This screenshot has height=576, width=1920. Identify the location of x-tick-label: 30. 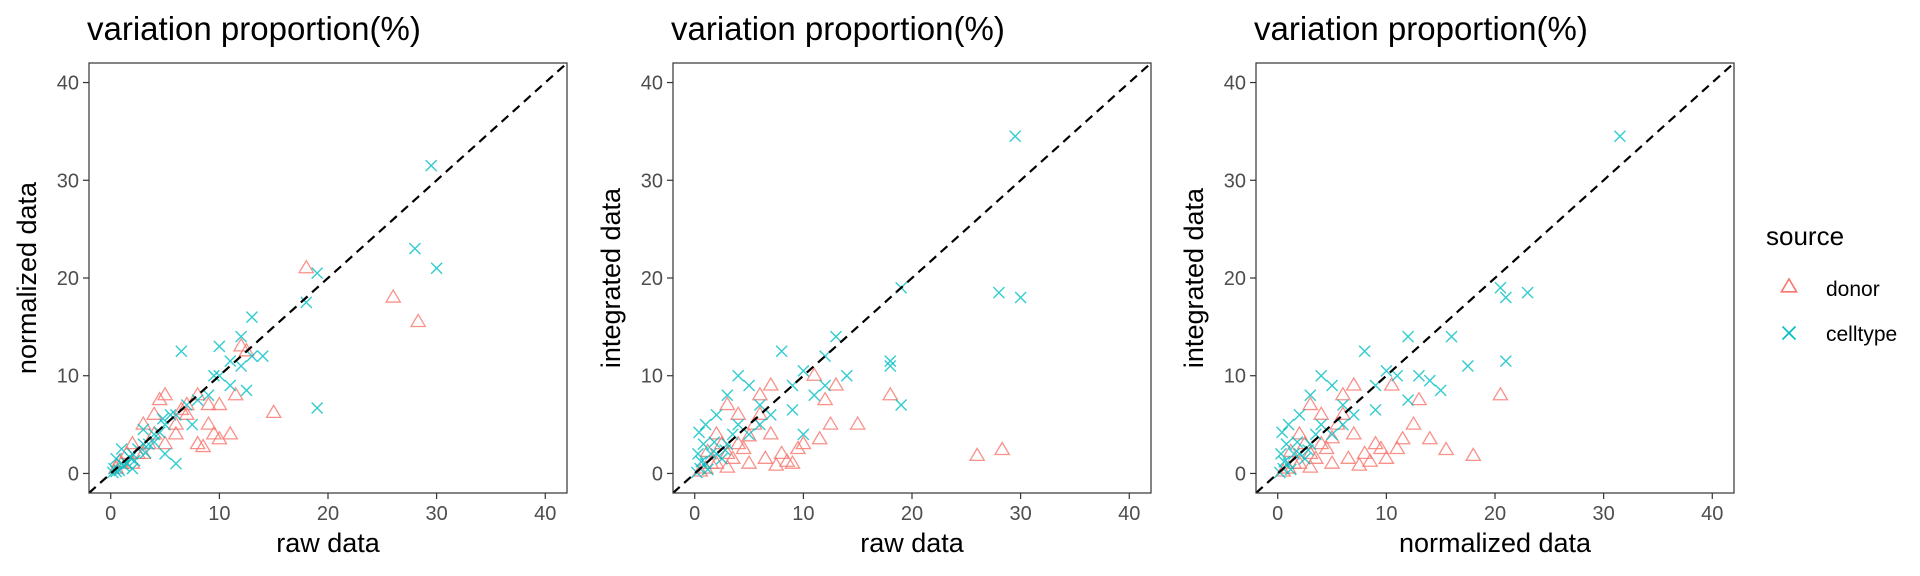
(1604, 514).